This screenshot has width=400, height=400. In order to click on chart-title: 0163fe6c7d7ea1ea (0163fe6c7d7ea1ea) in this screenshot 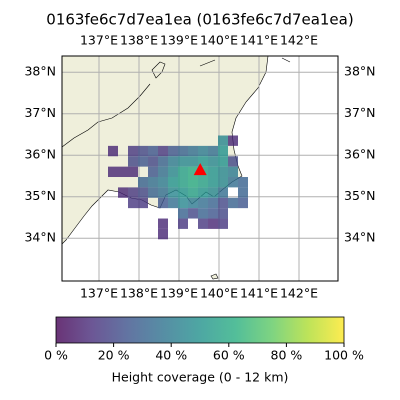, I will do `click(199, 20)`.